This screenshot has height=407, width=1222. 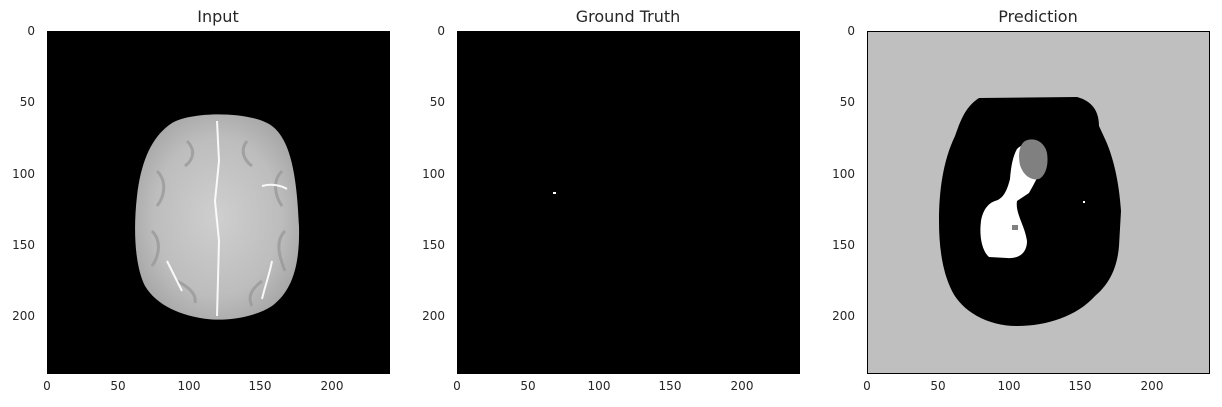 What do you see at coordinates (1030, 211) in the screenshot?
I see `prediction-brain-region` at bounding box center [1030, 211].